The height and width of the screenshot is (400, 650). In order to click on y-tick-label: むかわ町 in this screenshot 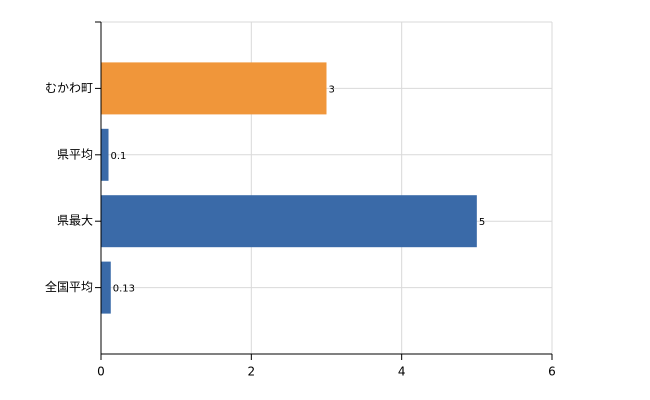, I will do `click(69, 88)`.